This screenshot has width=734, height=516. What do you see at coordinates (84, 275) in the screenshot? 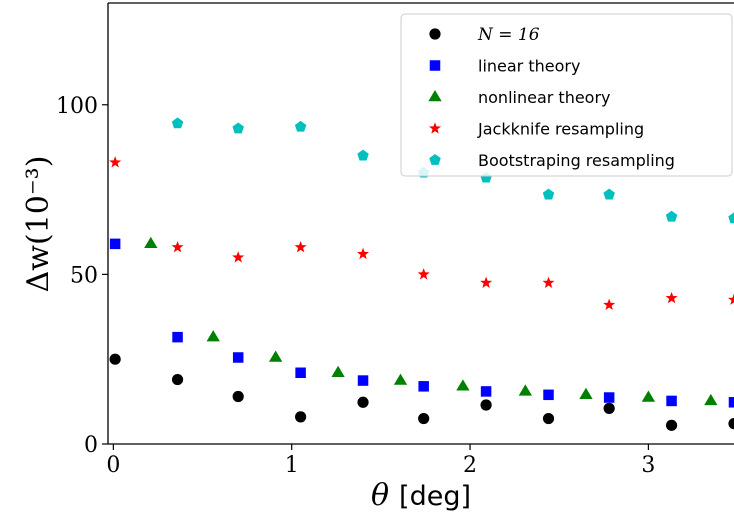
I see `y-tick-label: 50` at bounding box center [84, 275].